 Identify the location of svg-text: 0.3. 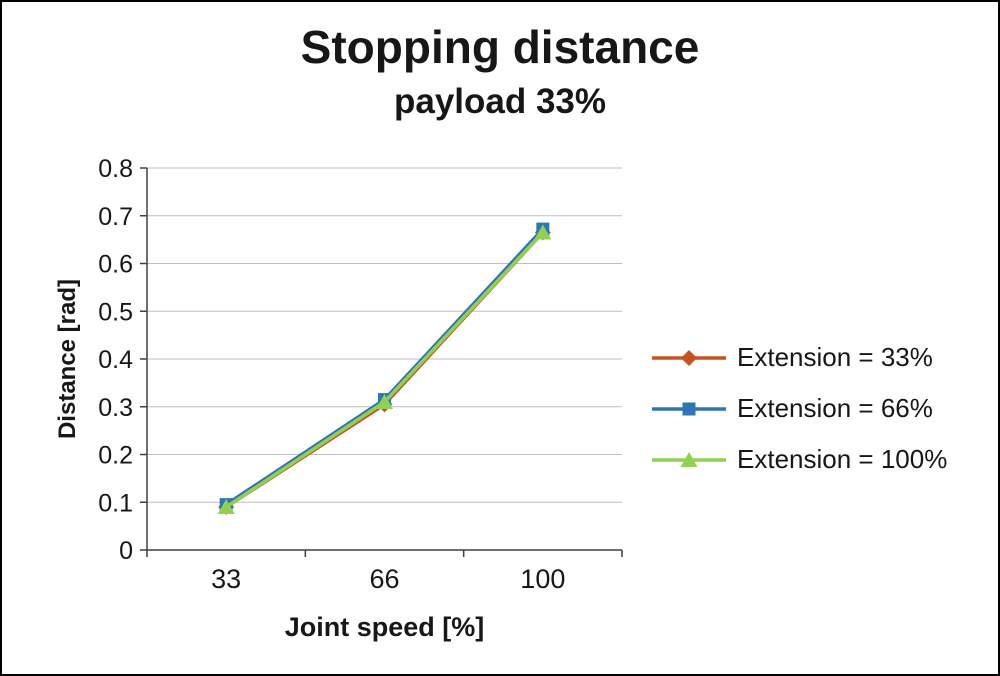
(115, 408).